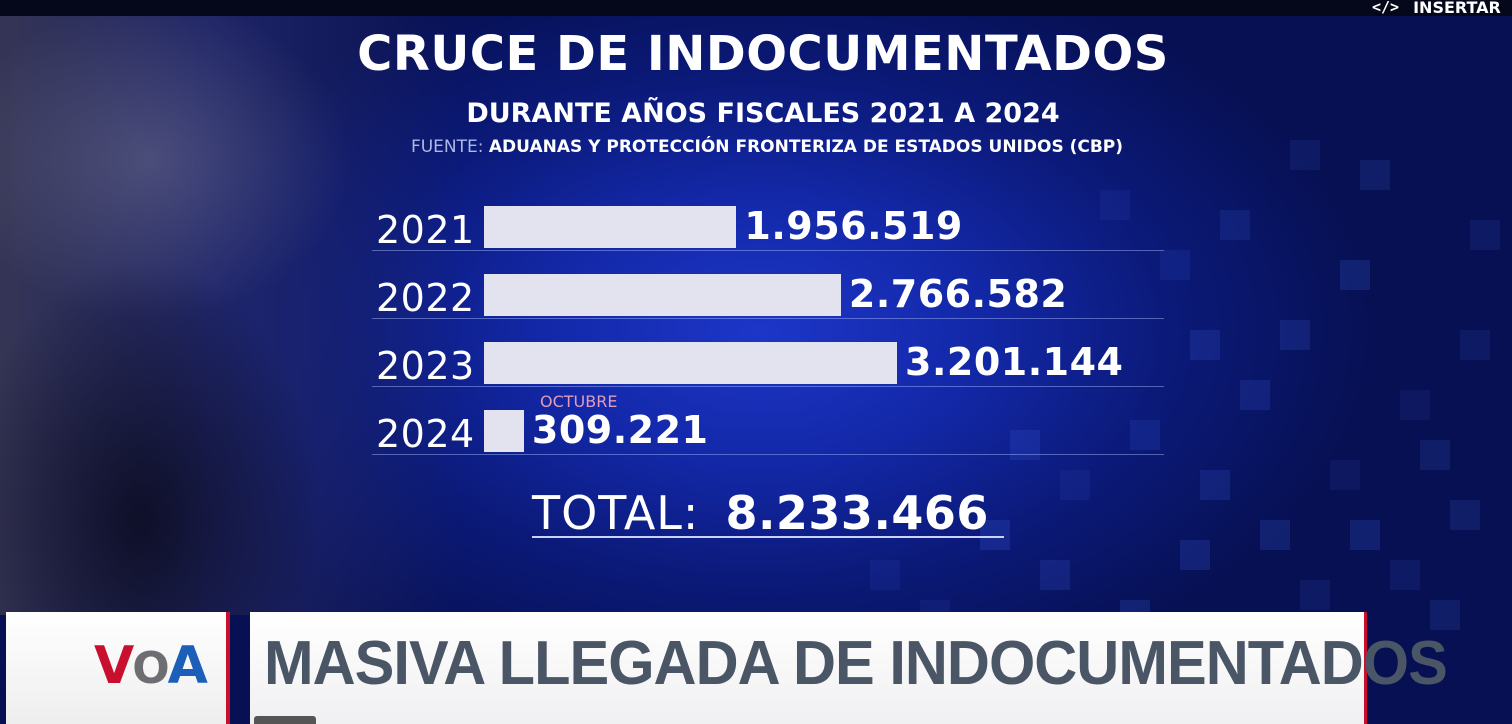 Image resolution: width=1512 pixels, height=724 pixels. What do you see at coordinates (425, 230) in the screenshot?
I see `year-label: 2021` at bounding box center [425, 230].